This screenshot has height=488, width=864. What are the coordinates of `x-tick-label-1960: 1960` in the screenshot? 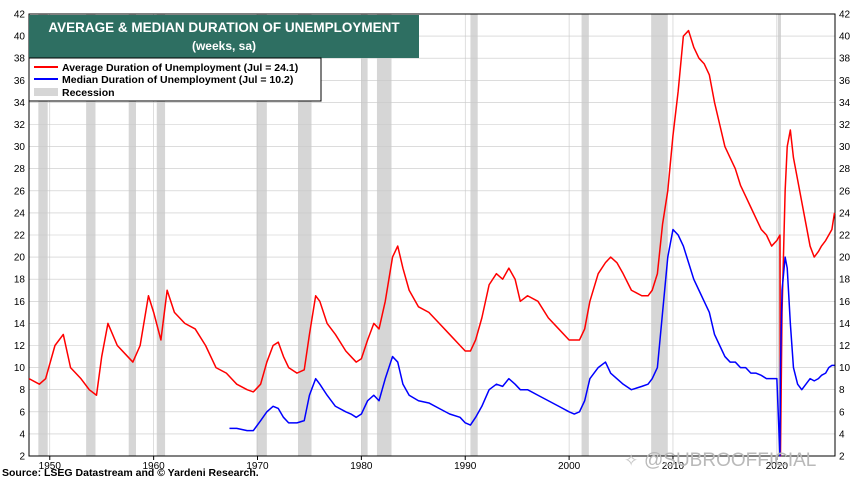 It's located at (154, 466).